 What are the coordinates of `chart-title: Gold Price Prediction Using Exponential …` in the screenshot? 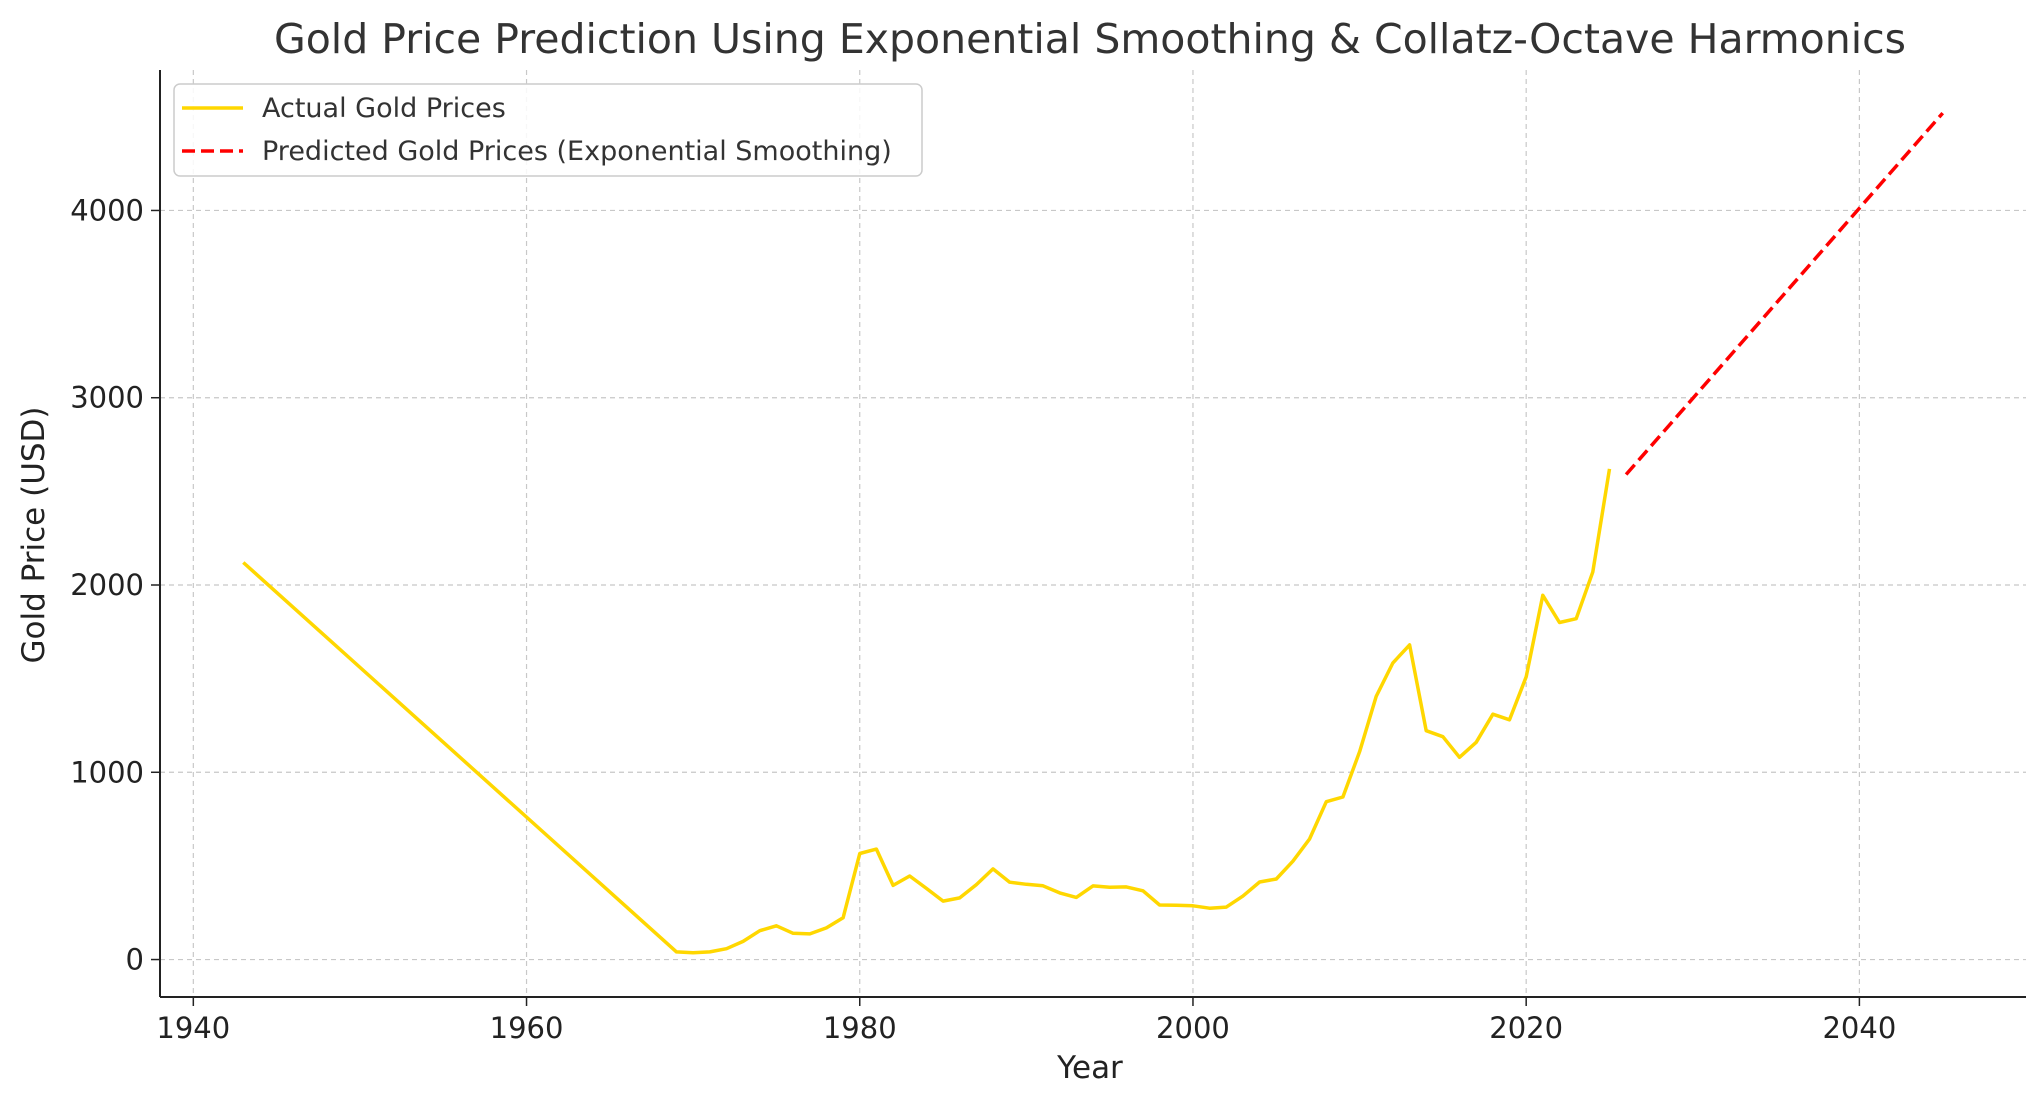 It's located at (1090, 39).